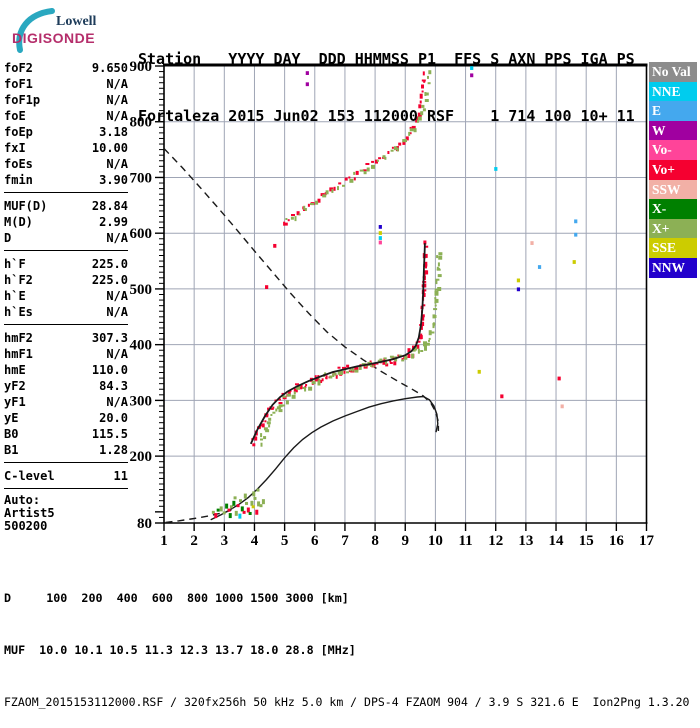 The width and height of the screenshot is (700, 728). I want to click on legend-item-e: E, so click(673, 111).